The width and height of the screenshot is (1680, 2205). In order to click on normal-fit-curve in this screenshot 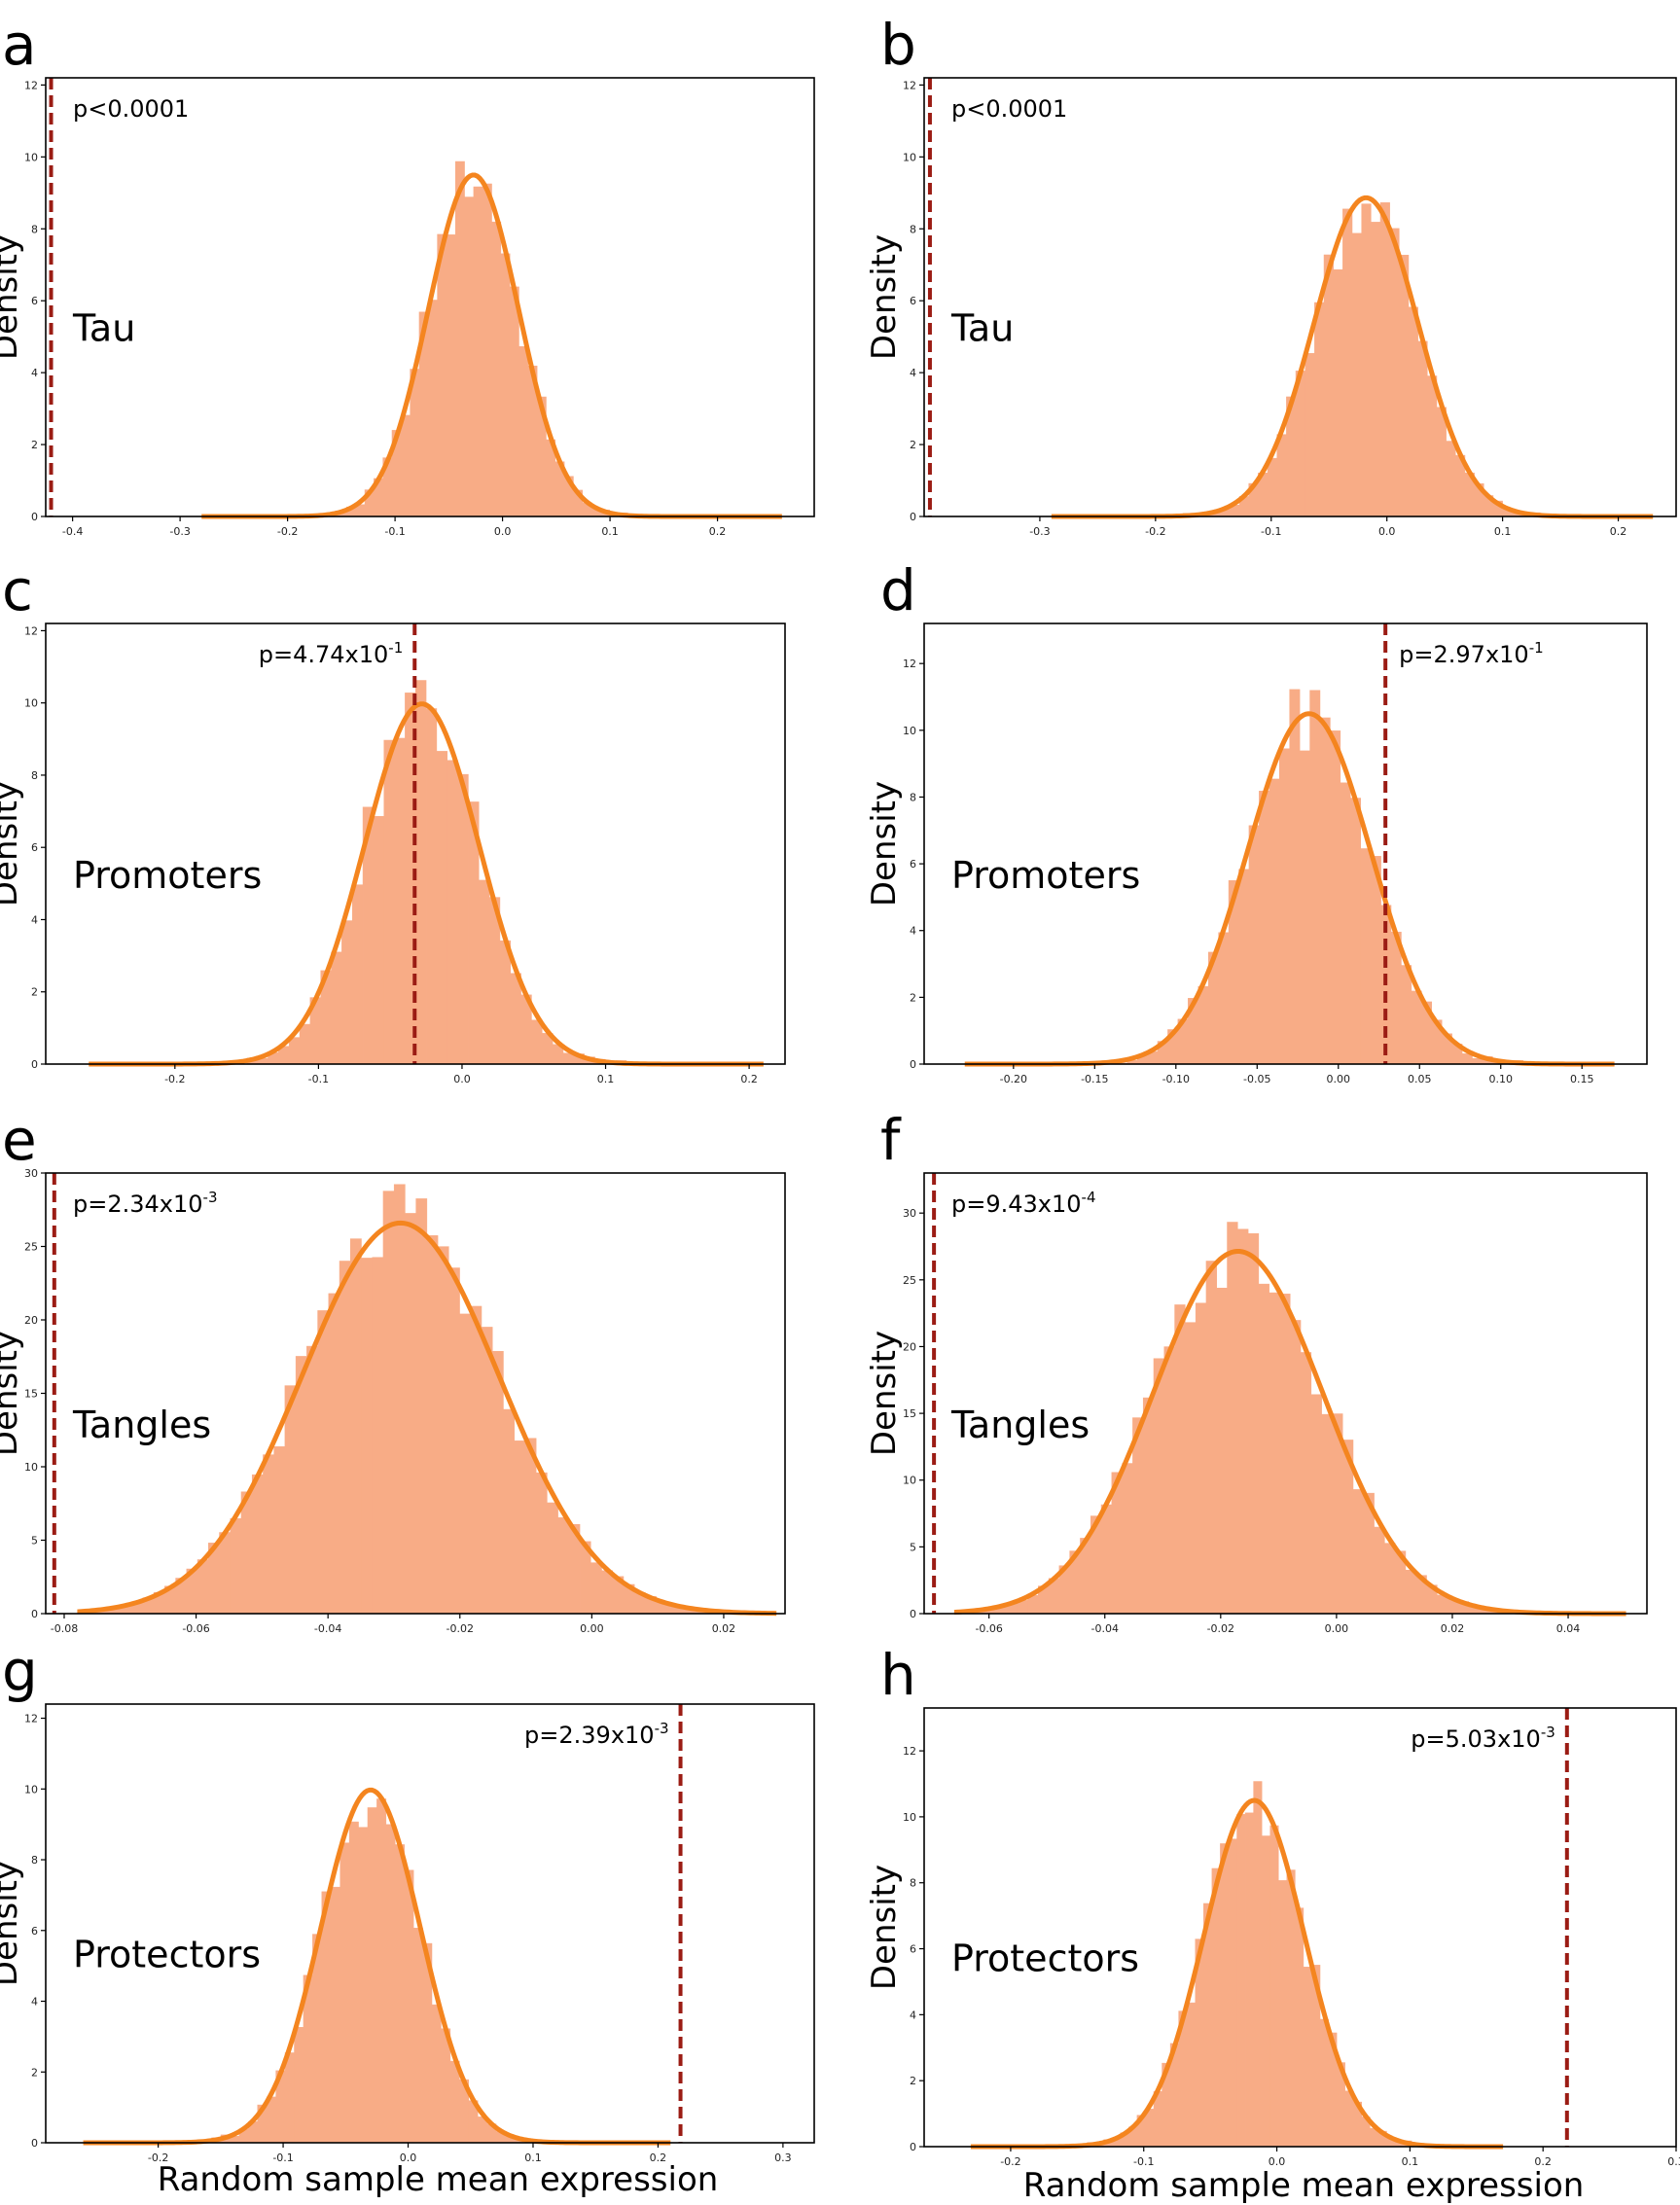, I will do `click(427, 1419)`.